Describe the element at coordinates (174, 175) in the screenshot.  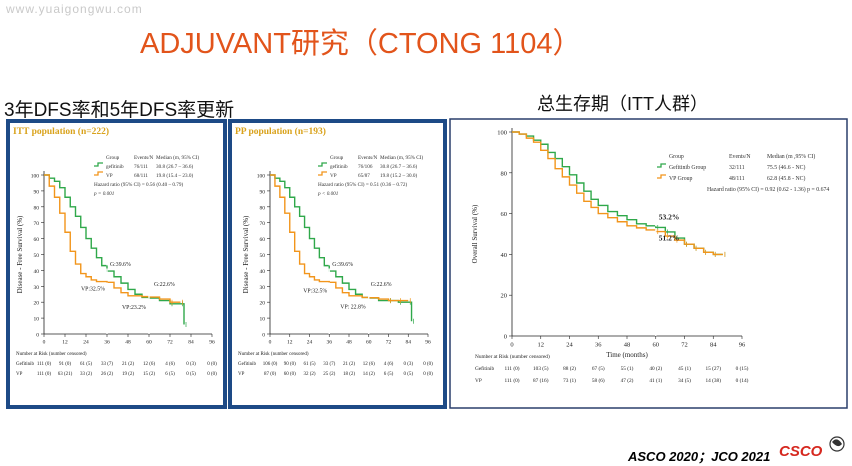
I see `legend-cell: 19.8 (15.4 – 23.0)` at that location.